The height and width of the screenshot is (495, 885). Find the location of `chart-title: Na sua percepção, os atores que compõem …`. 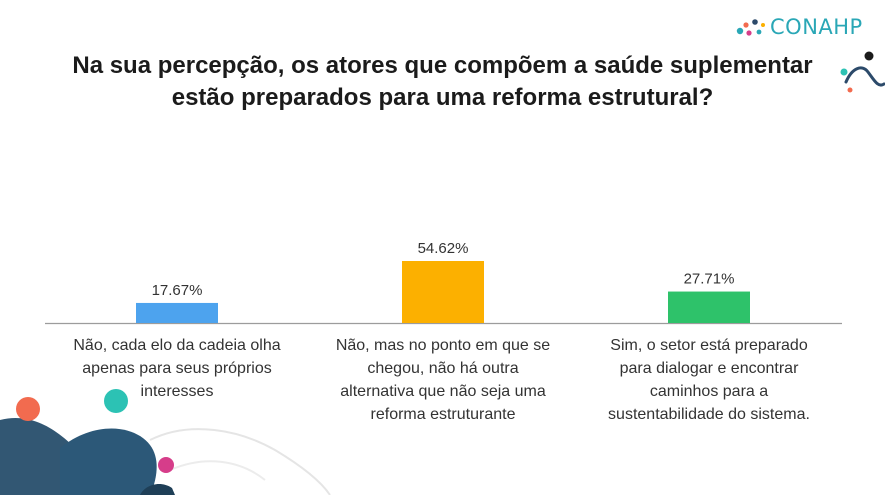

chart-title: Na sua percepção, os atores que compõem … is located at coordinates (442, 82).